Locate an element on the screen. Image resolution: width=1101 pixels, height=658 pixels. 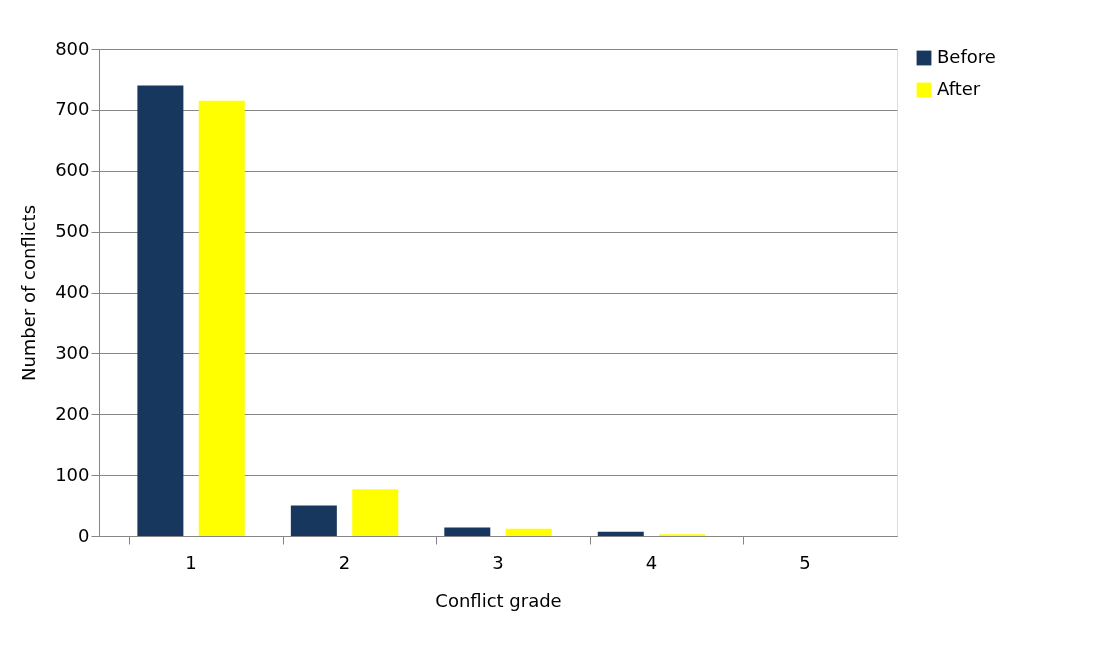
x-tick-label: 1 is located at coordinates (191, 562).